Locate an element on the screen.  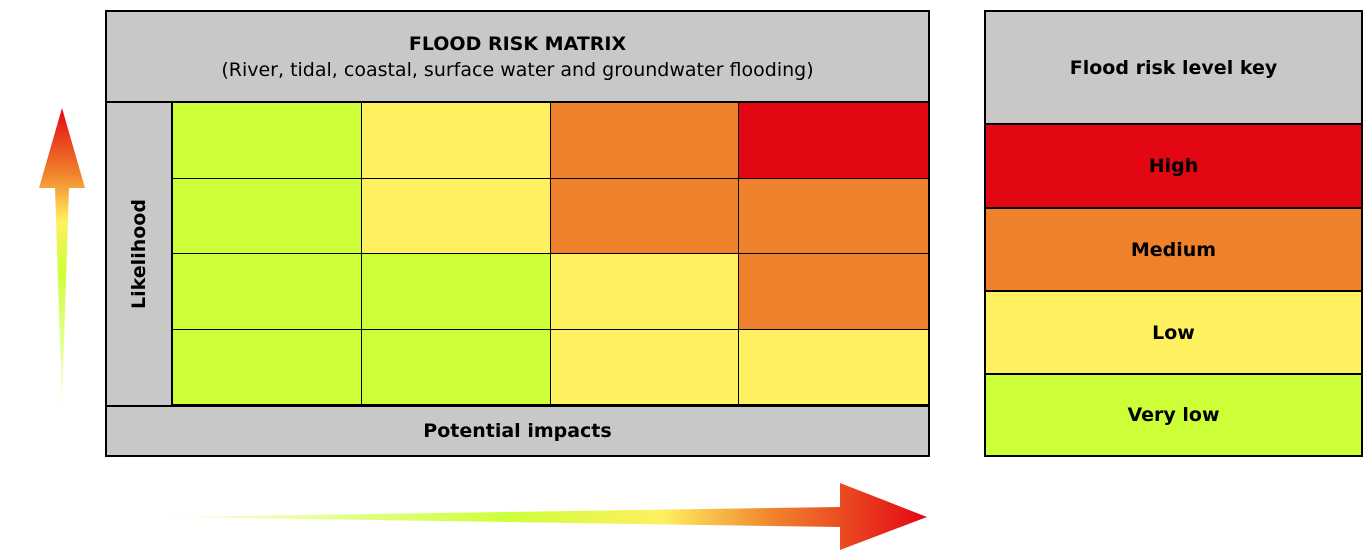
likelihood-axis: Likelihood is located at coordinates (140, 254).